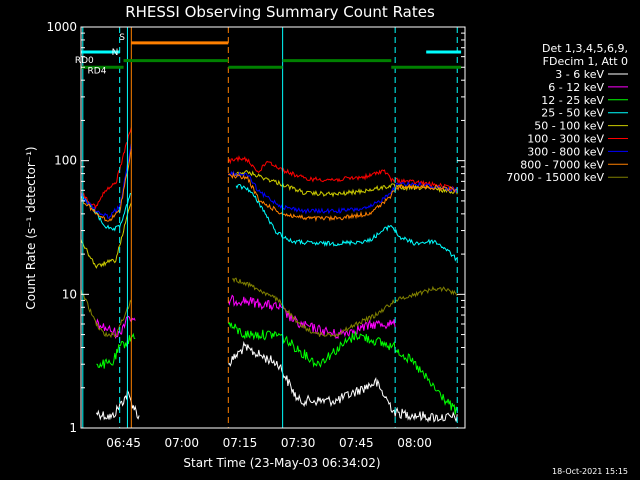  What do you see at coordinates (269, 443) in the screenshot?
I see `x-axis-ticks: 06:45 07:00 07:15 07:30 07:45 08:00` at bounding box center [269, 443].